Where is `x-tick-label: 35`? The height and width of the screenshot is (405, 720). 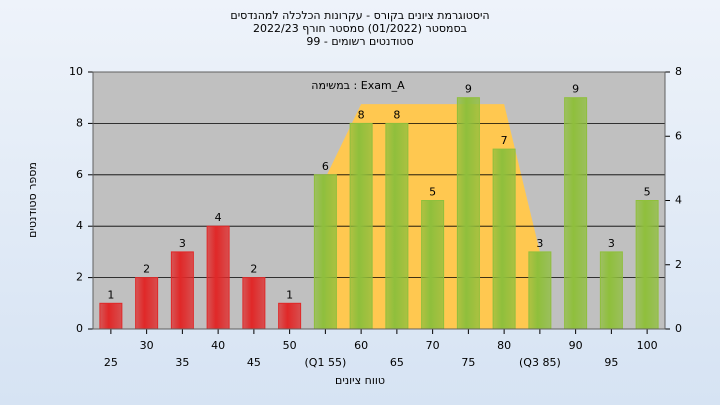 x-tick-label: 35 is located at coordinates (182, 362).